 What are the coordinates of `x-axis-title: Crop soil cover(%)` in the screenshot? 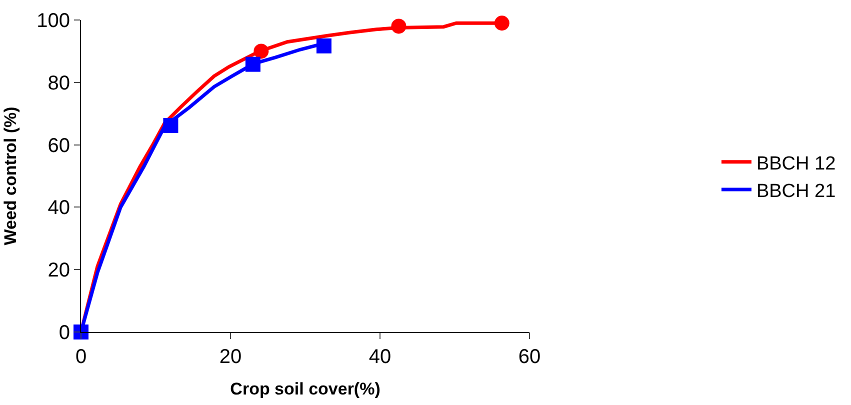 It's located at (305, 388).